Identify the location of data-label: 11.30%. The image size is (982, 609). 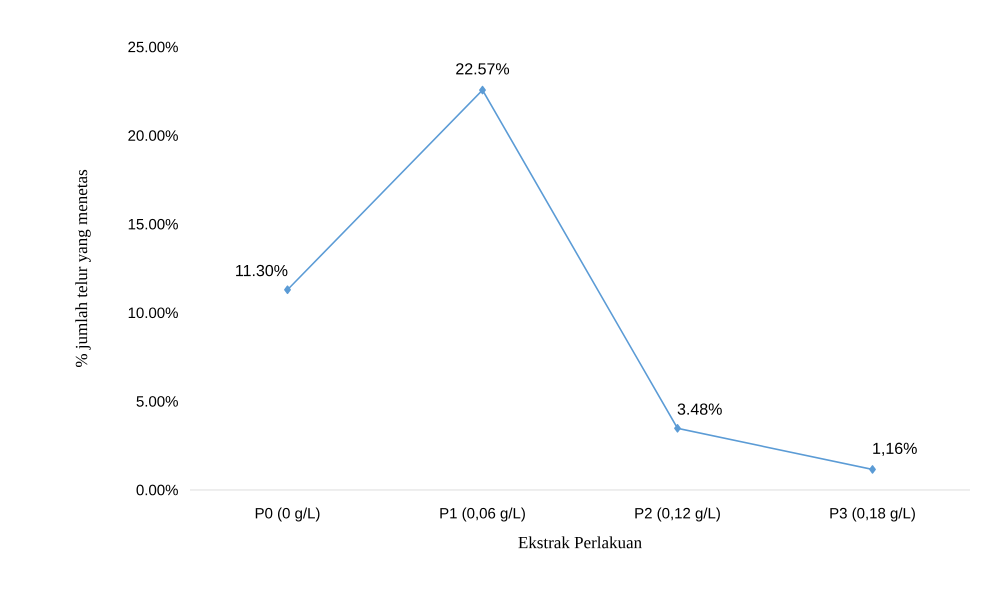
(262, 270).